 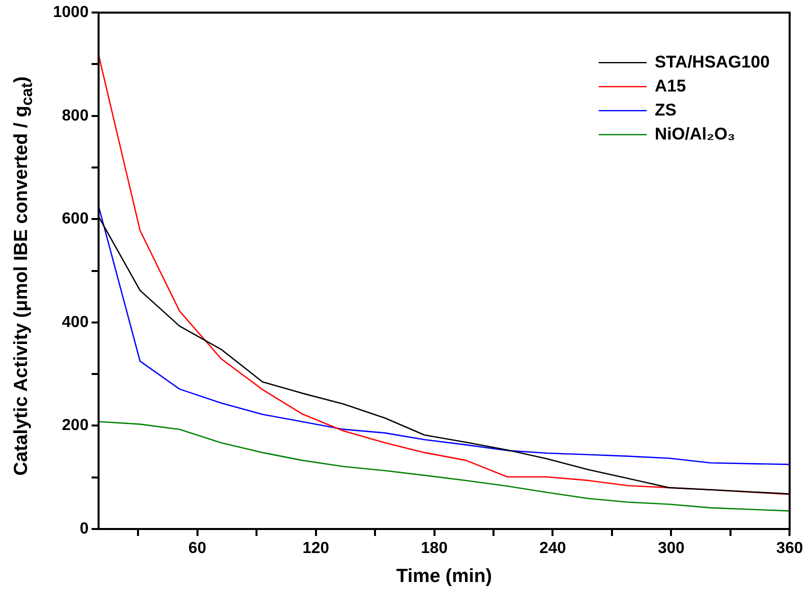 What do you see at coordinates (444, 576) in the screenshot?
I see `x-axis-title: Time (min)` at bounding box center [444, 576].